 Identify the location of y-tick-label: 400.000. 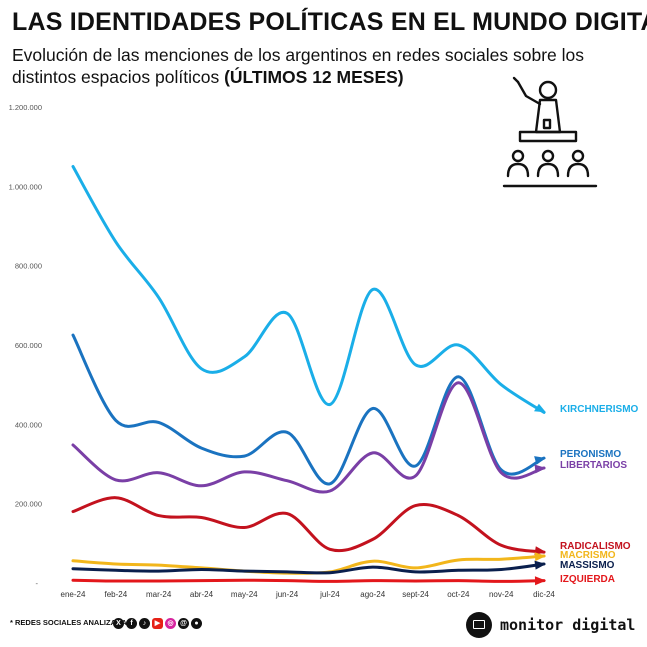
(28, 424).